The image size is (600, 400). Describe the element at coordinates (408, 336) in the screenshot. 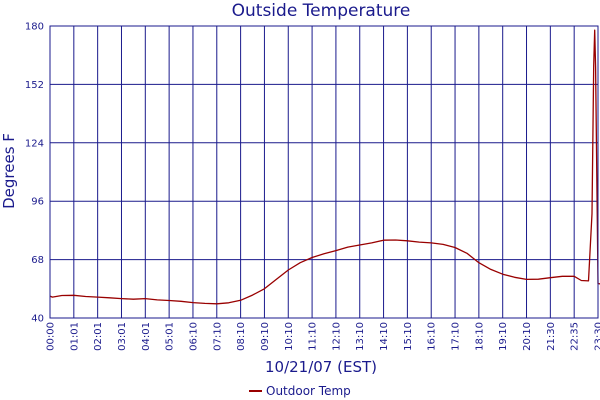

I see `x-tick-label: 15:10` at that location.